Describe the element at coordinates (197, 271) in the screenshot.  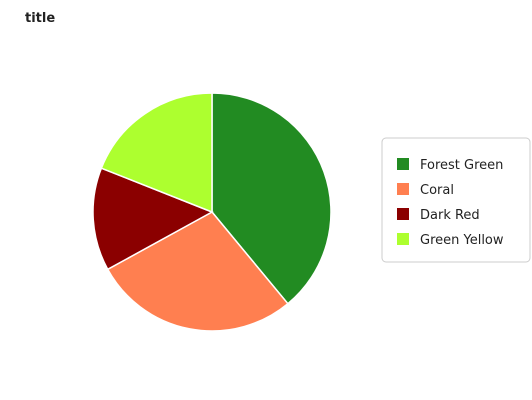
I see `pie-slice-coral` at that location.